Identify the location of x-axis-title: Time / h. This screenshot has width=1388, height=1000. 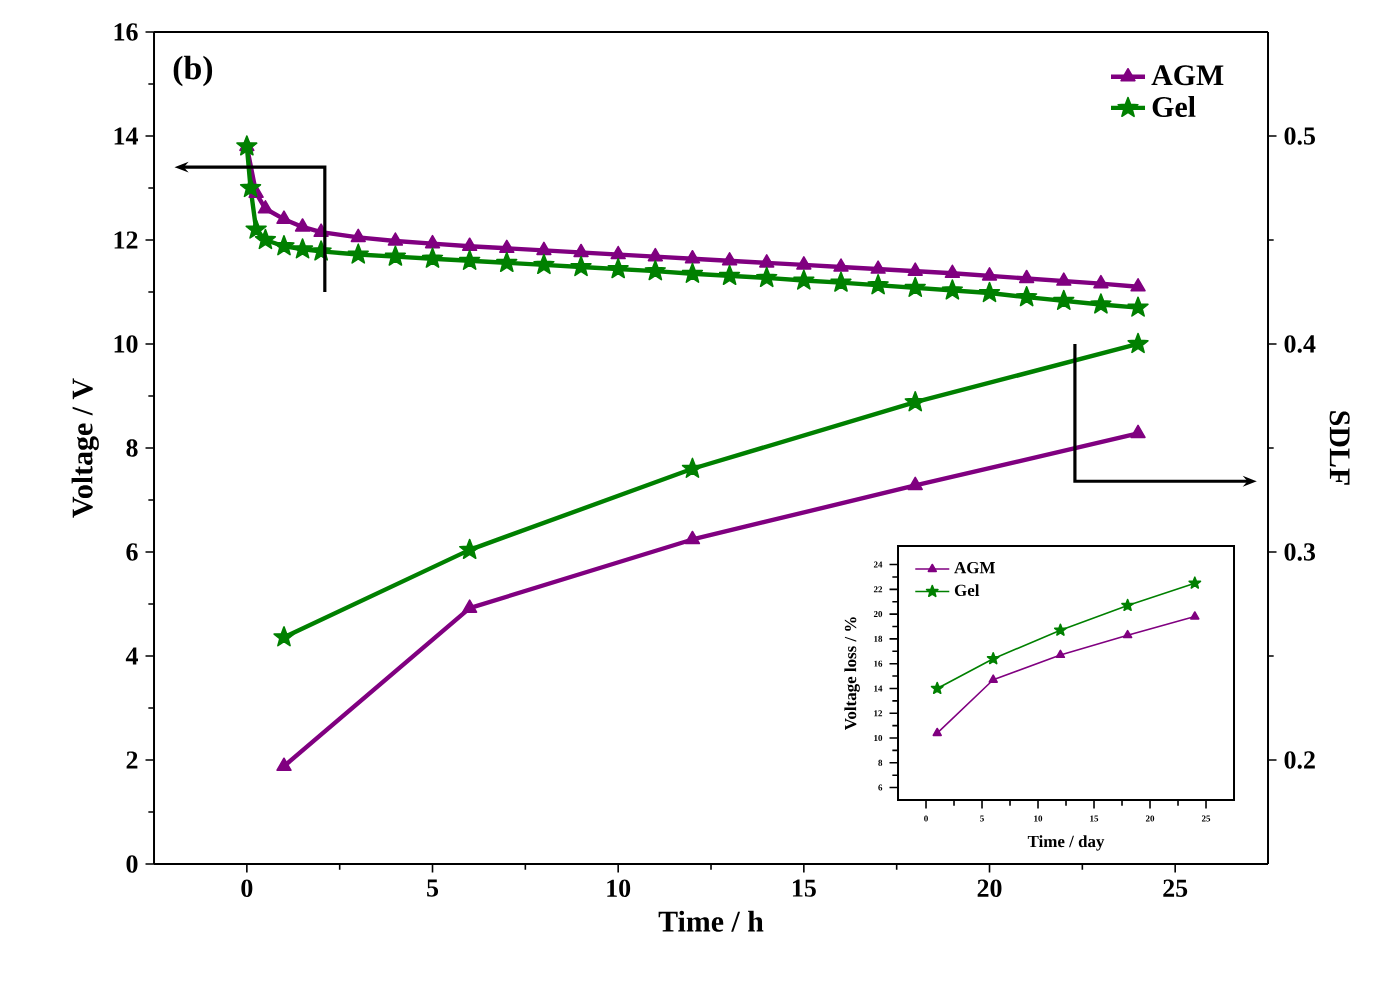
(711, 921).